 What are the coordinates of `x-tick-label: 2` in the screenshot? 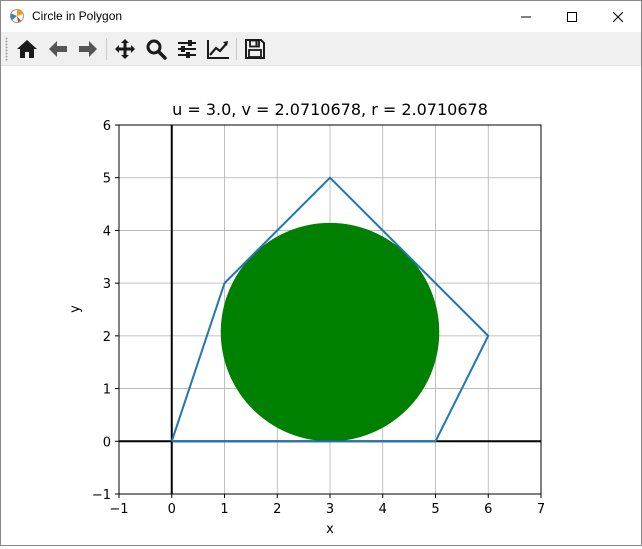 It's located at (277, 509).